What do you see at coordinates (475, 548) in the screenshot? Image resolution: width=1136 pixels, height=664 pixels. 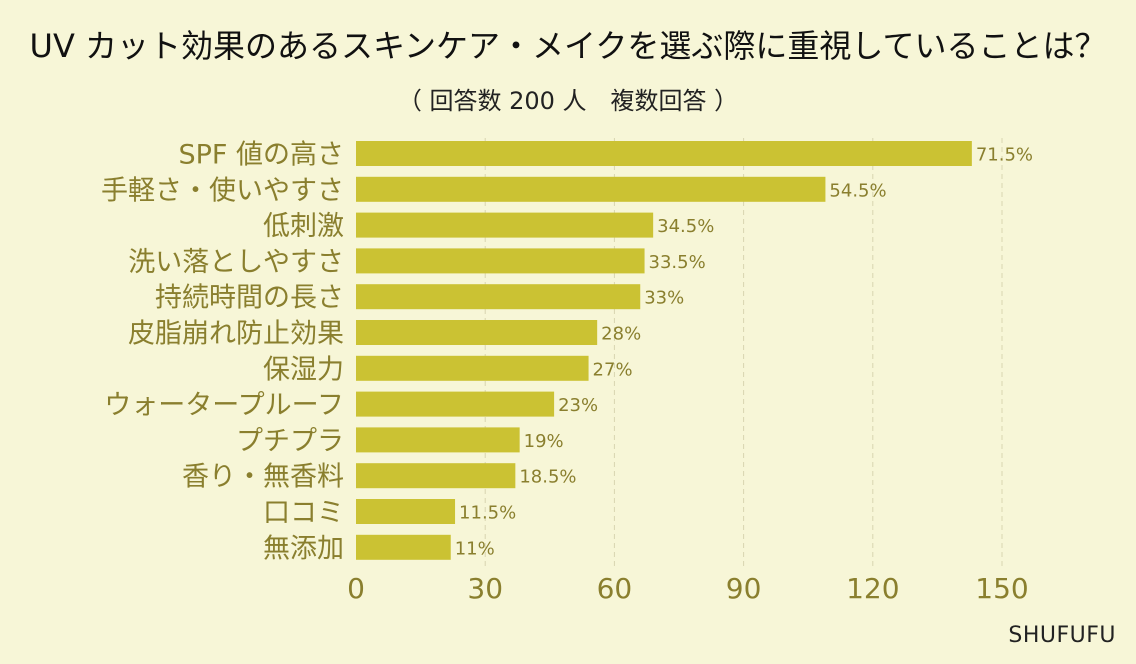 I see `data-label: 11%` at bounding box center [475, 548].